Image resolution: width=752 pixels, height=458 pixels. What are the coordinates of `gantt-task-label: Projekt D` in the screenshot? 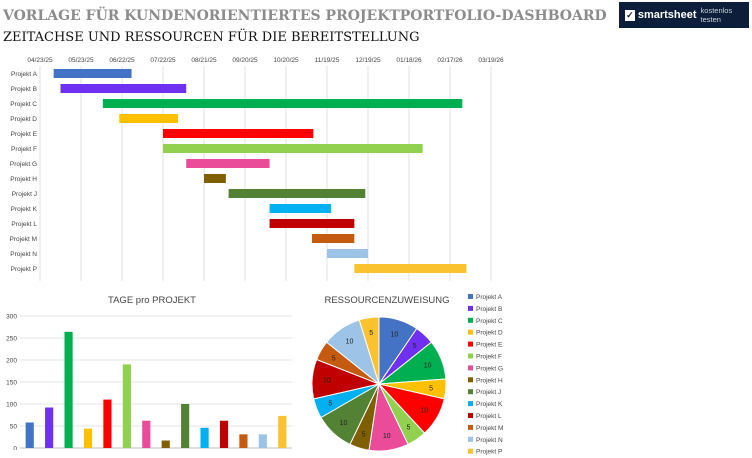 It's located at (23, 119).